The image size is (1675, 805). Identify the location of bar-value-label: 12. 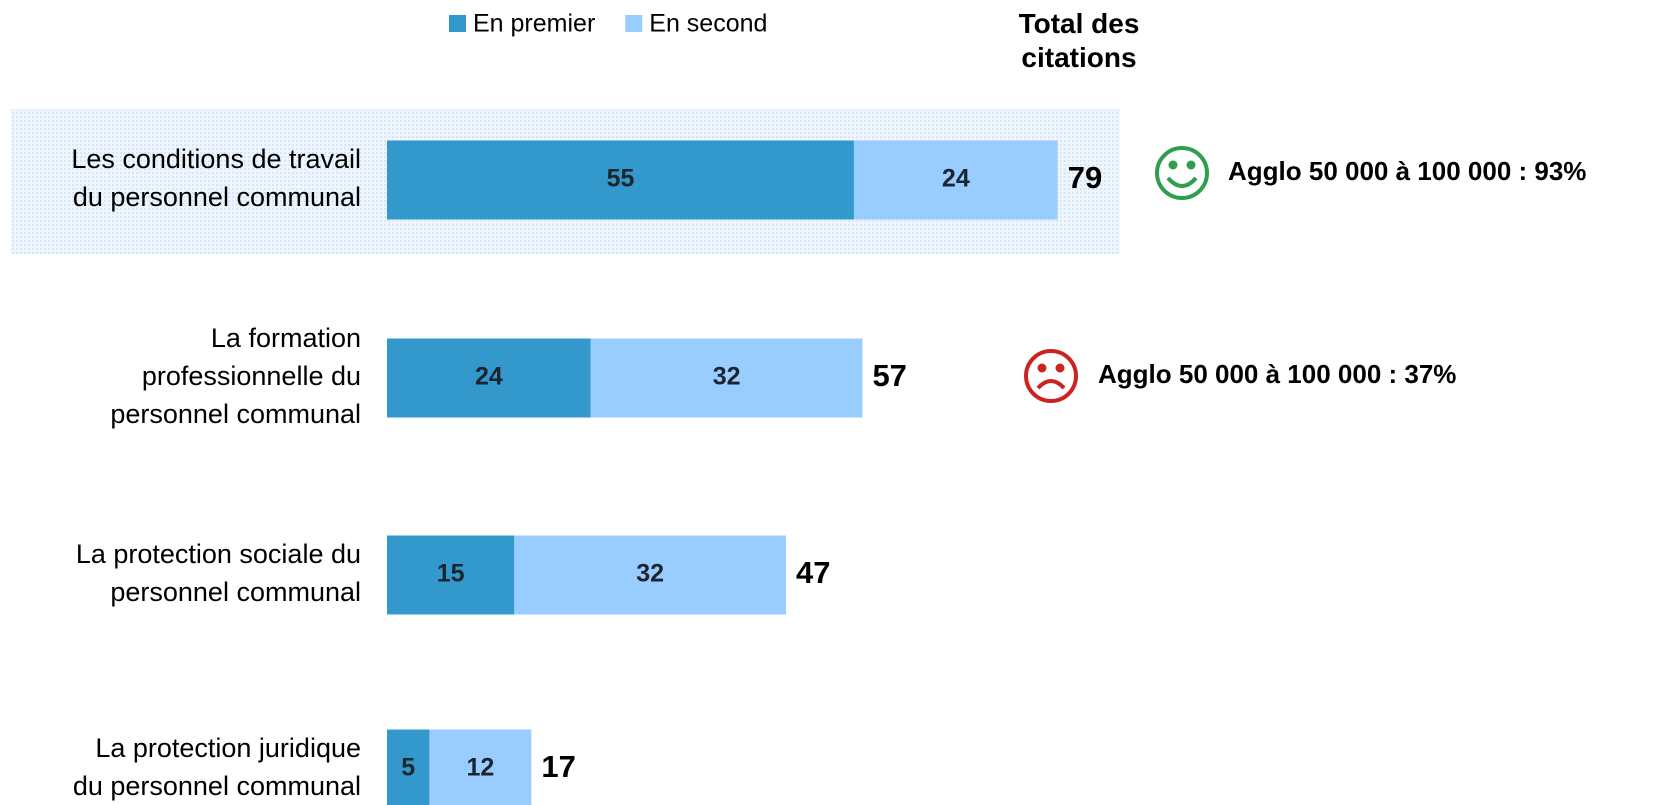
(480, 768).